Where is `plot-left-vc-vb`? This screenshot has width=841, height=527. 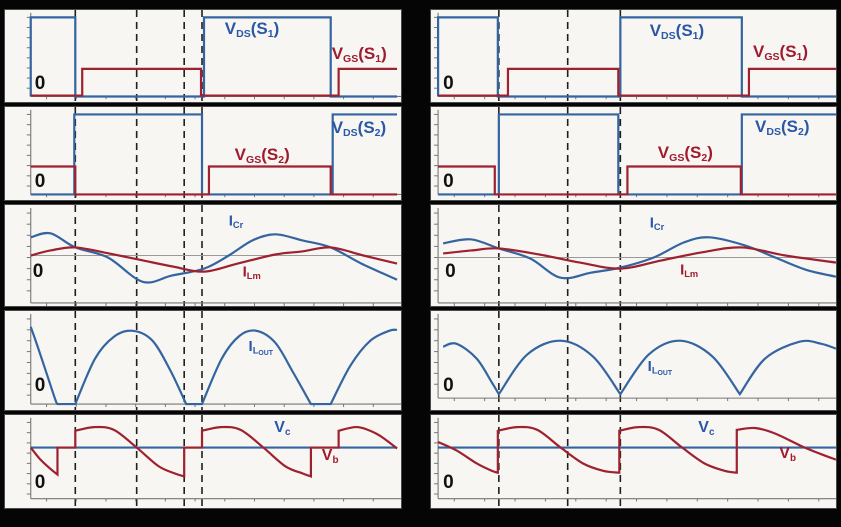 plot-left-vc-vb is located at coordinates (203, 461).